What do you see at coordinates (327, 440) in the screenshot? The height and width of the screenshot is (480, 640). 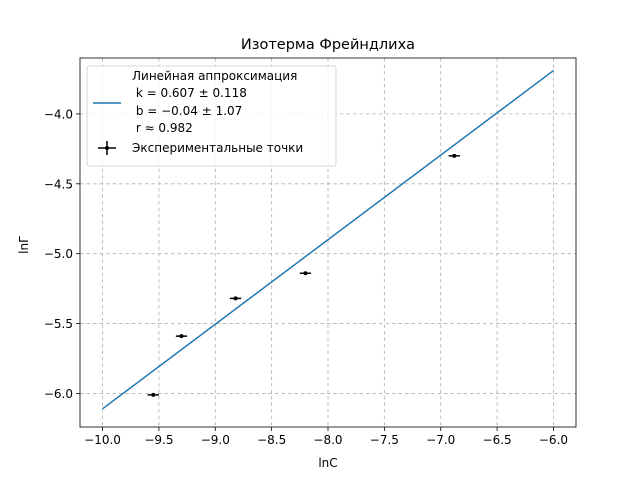 I see `x-tick-label: −8.0` at bounding box center [327, 440].